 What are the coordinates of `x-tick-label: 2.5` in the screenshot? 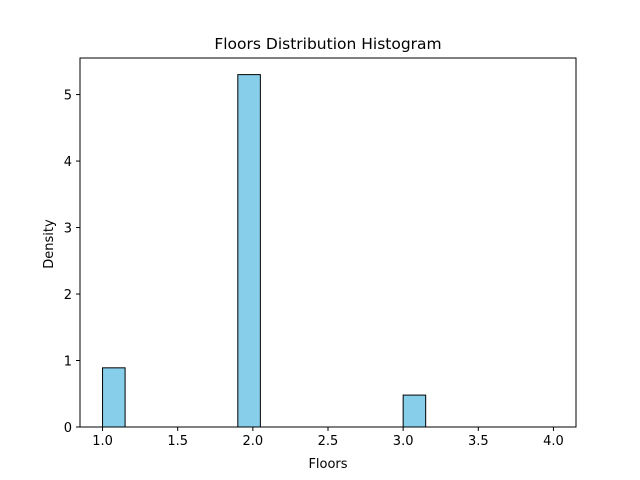 It's located at (328, 441).